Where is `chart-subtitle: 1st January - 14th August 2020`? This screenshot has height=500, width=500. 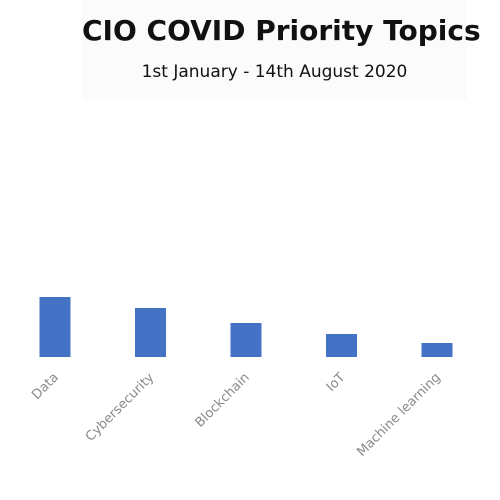 chart-subtitle: 1st January - 14th August 2020 is located at coordinates (274, 72).